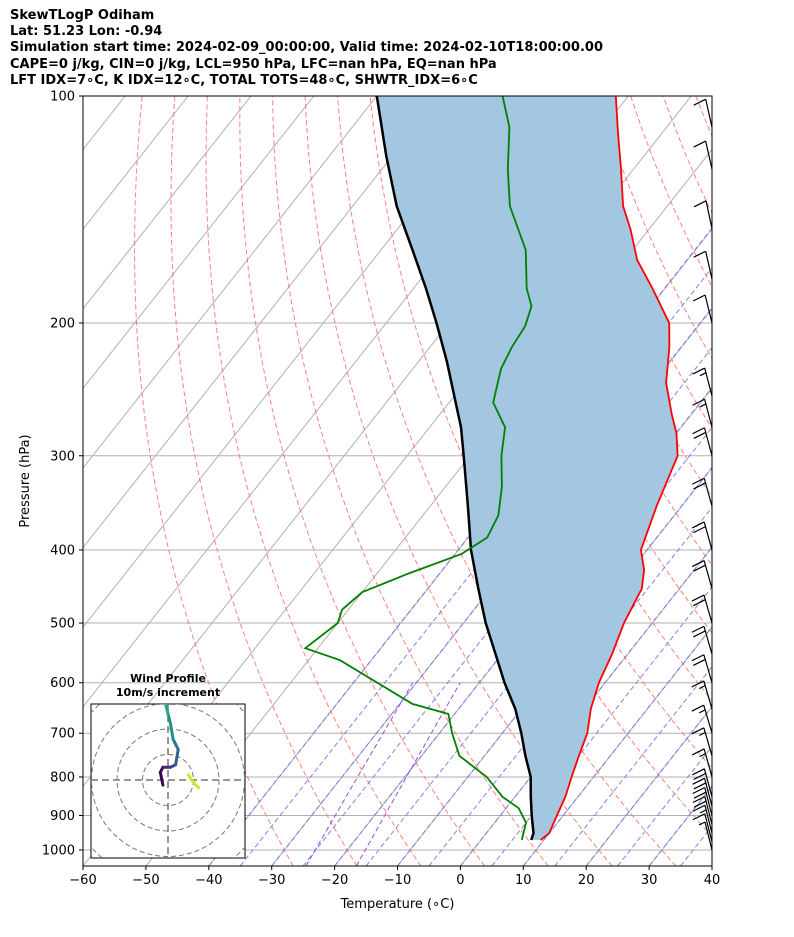 The image size is (794, 937). Describe the element at coordinates (523, 880) in the screenshot. I see `x-tick-label: 10` at that location.